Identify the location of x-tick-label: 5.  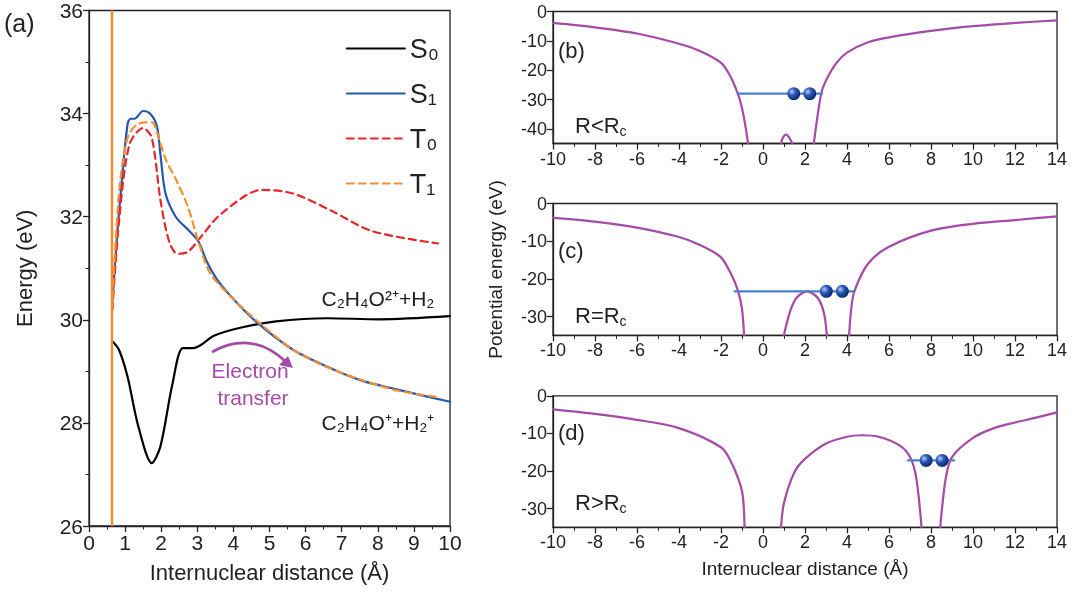
(269, 542).